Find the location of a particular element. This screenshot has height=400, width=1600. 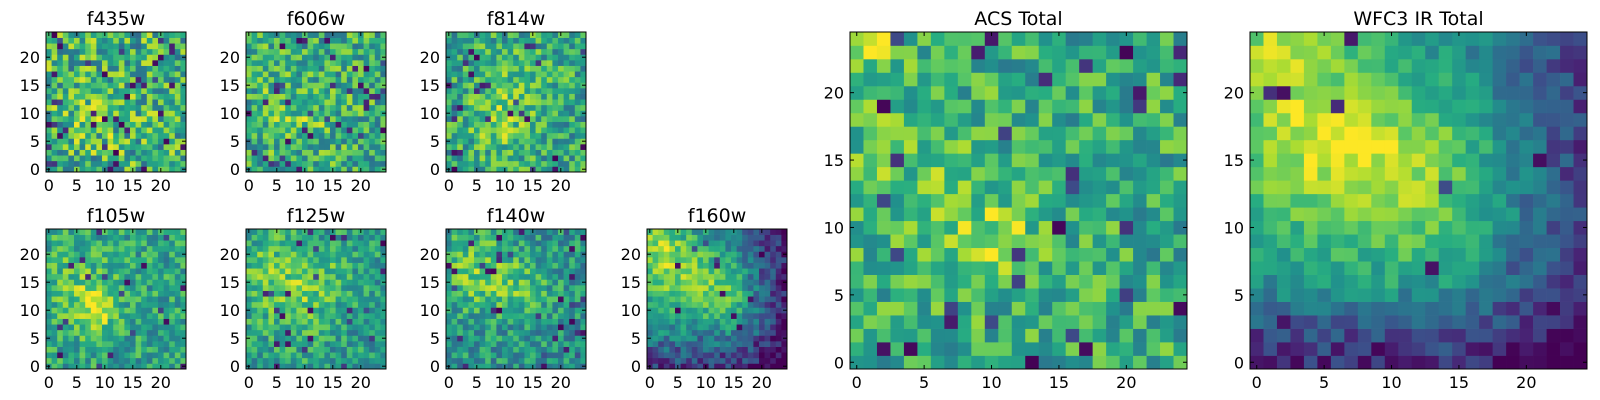

y-tick-label: 5 is located at coordinates (35, 338).